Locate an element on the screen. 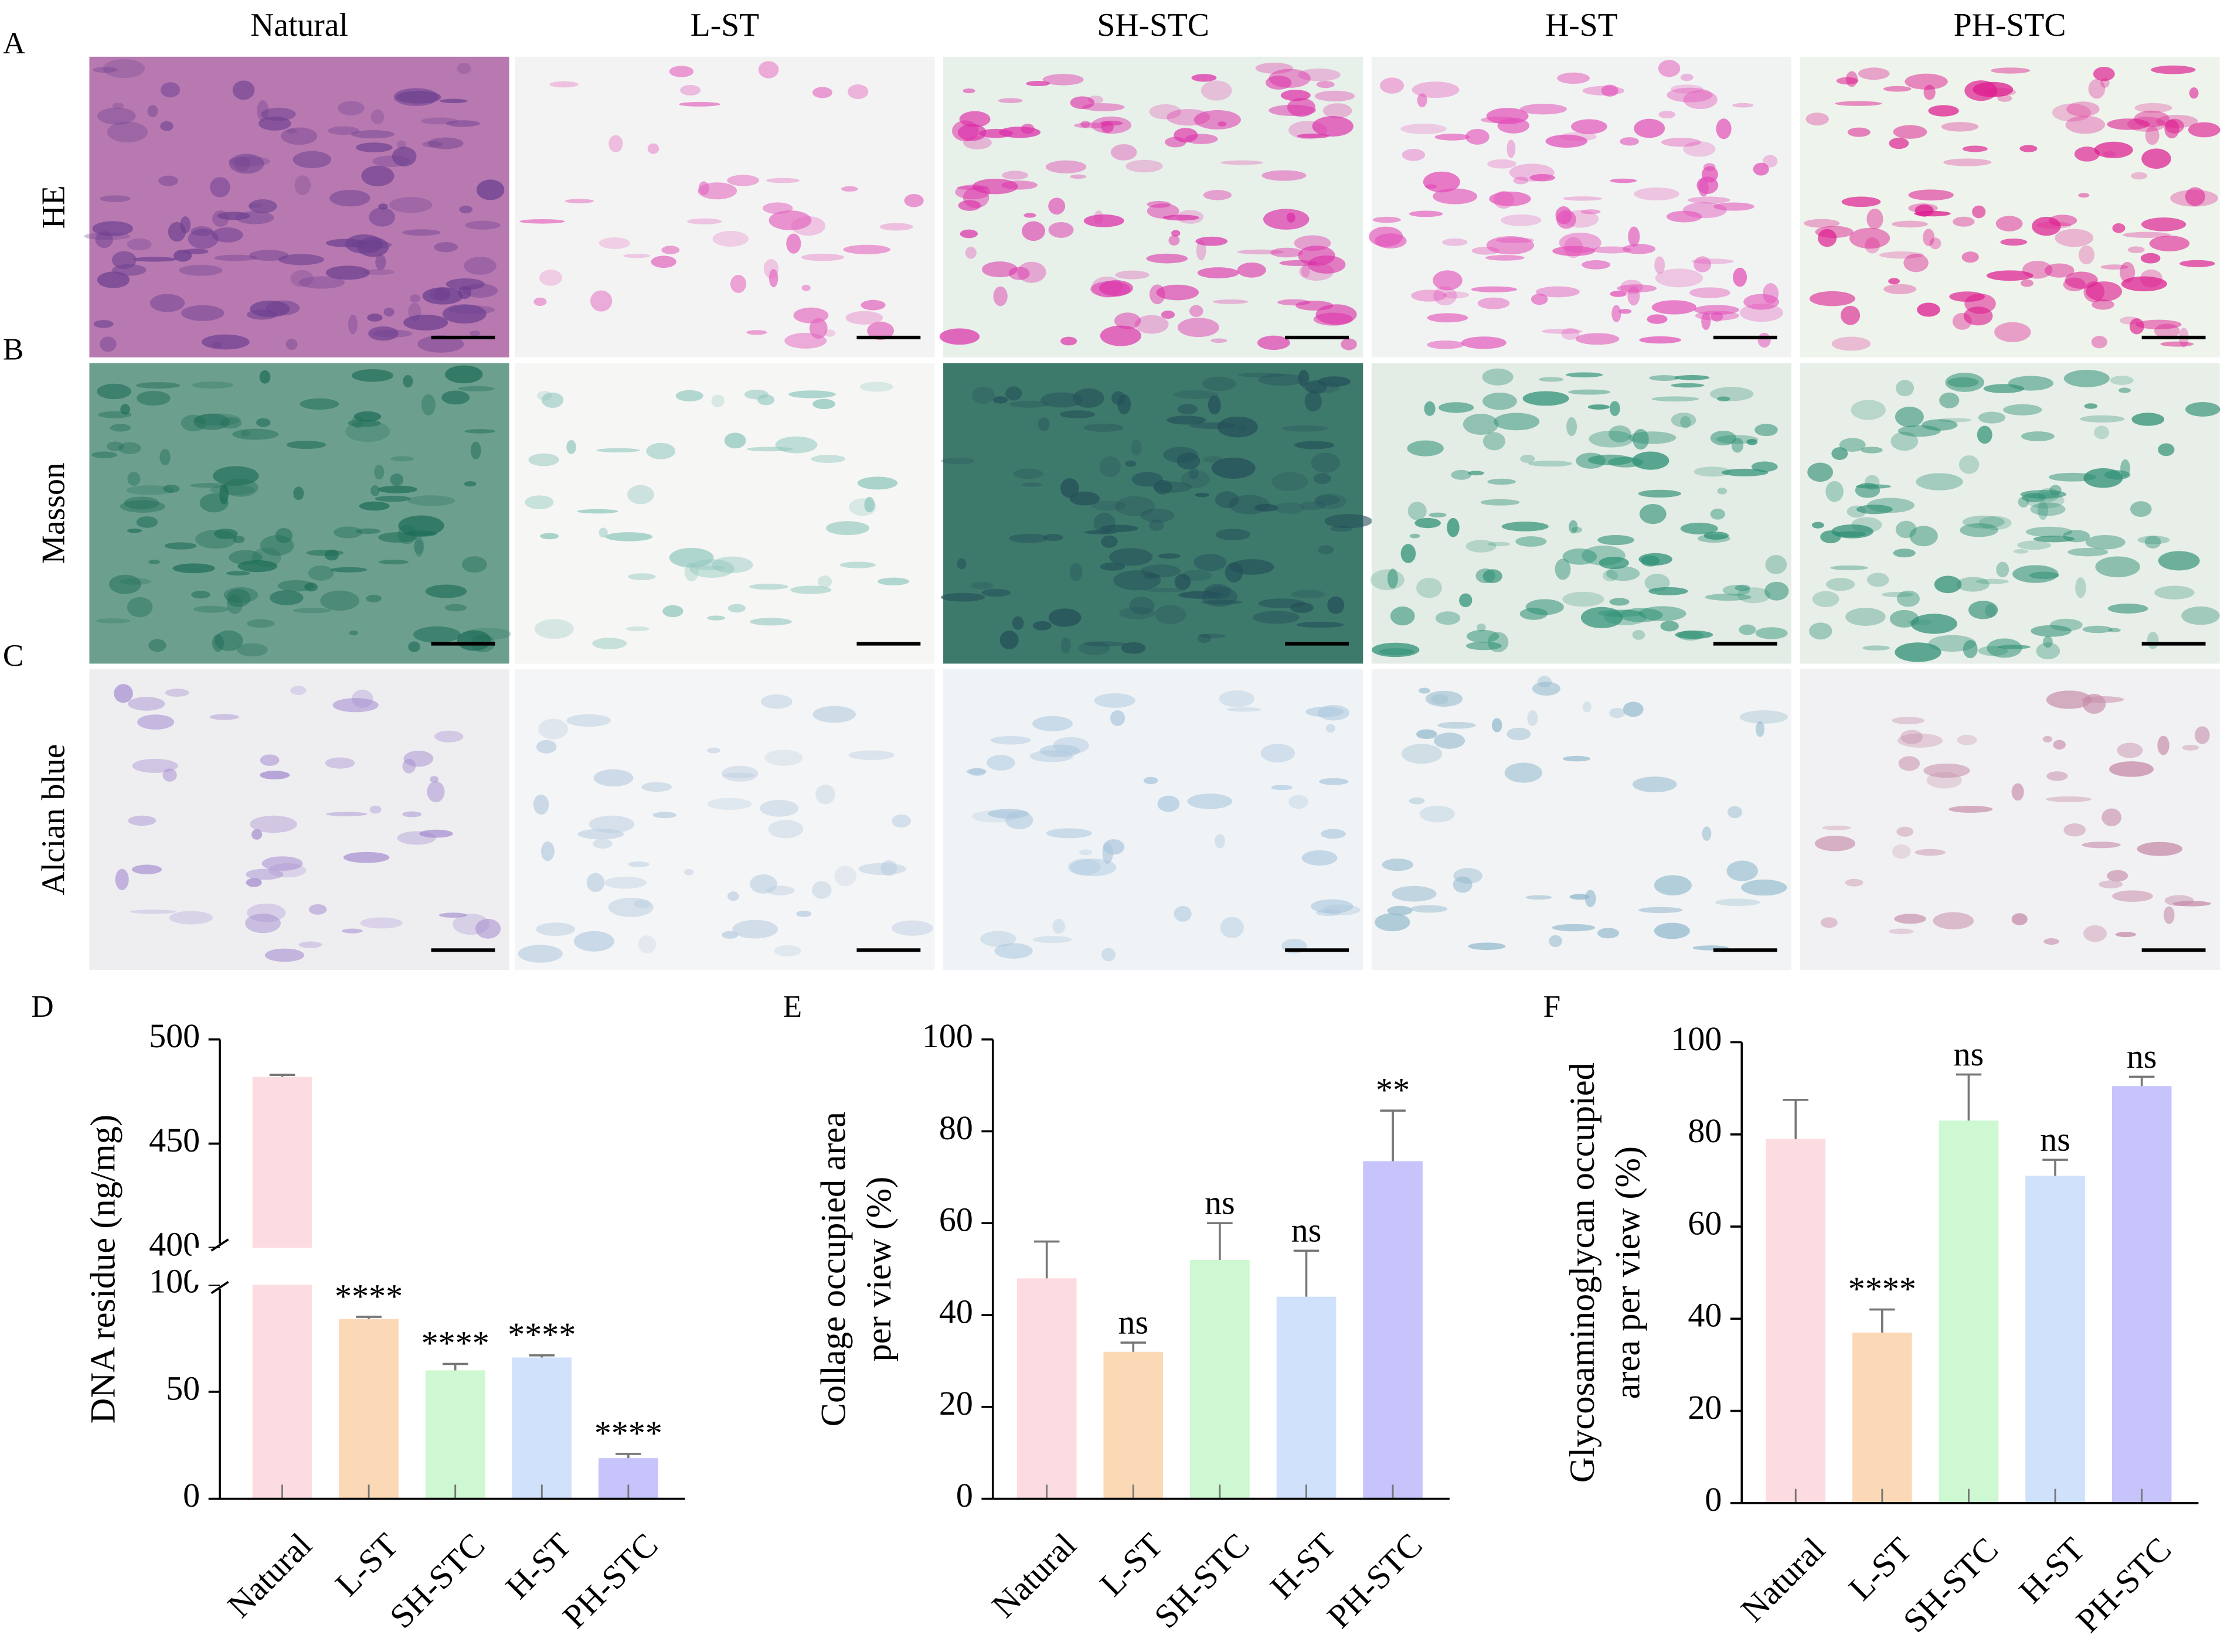 The width and height of the screenshot is (2224, 1652). panel-letter: B is located at coordinates (13, 349).